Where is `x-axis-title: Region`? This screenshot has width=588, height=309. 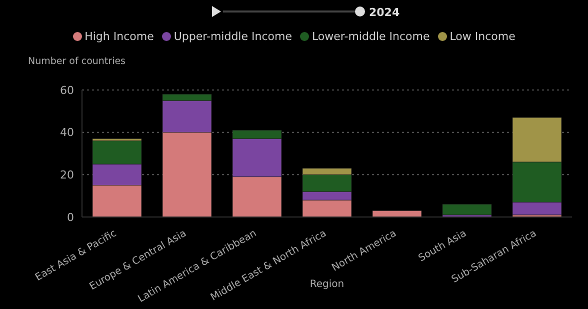 x-axis-title: Region is located at coordinates (327, 284).